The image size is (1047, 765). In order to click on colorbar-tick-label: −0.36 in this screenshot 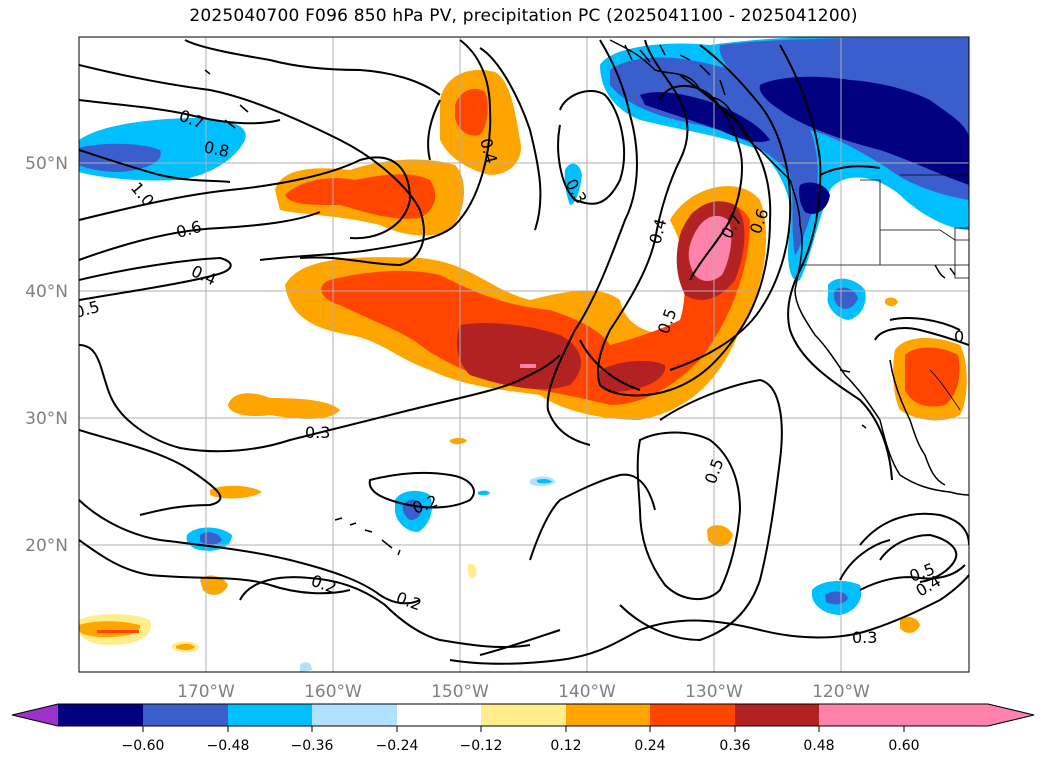, I will do `click(312, 746)`.